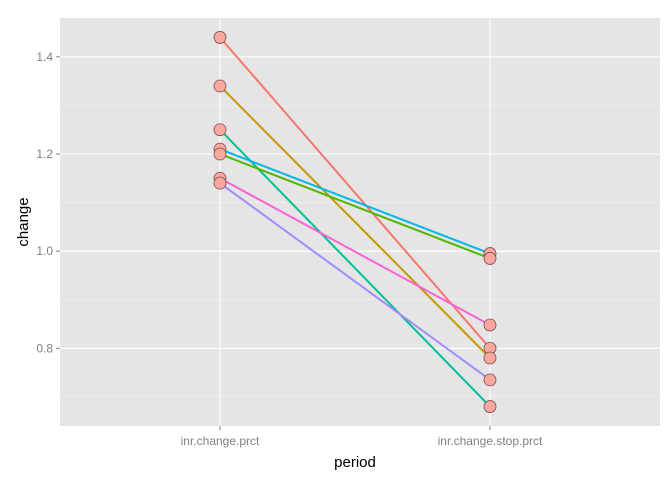  I want to click on x-axis-title: period, so click(355, 462).